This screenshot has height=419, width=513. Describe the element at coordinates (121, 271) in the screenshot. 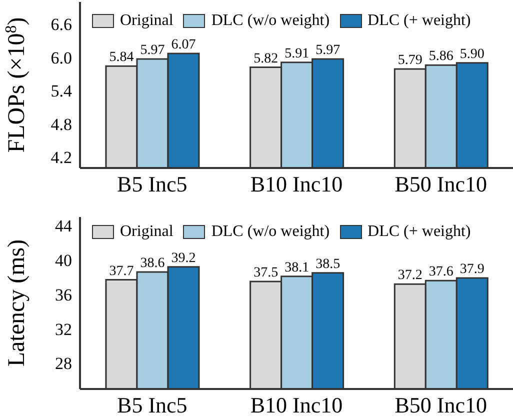

I see `data-label: 37.7` at that location.